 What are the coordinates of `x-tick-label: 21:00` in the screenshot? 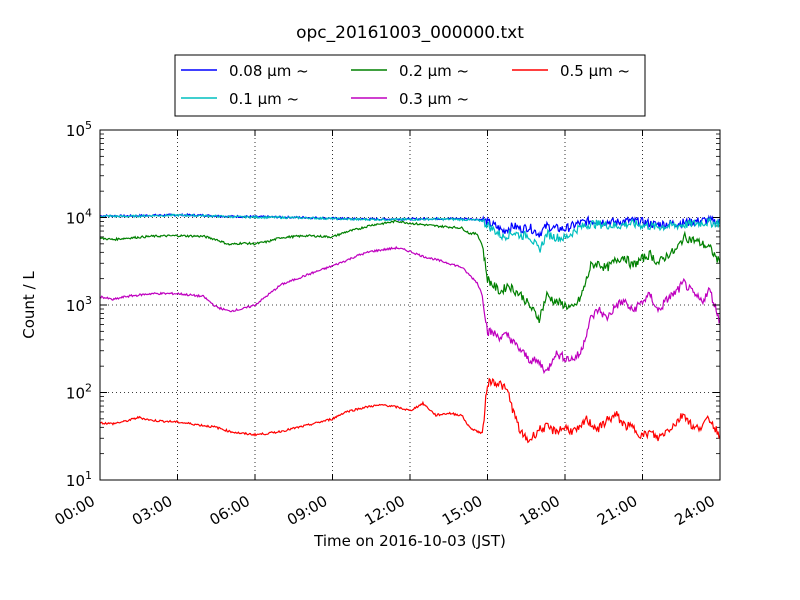 It's located at (617, 510).